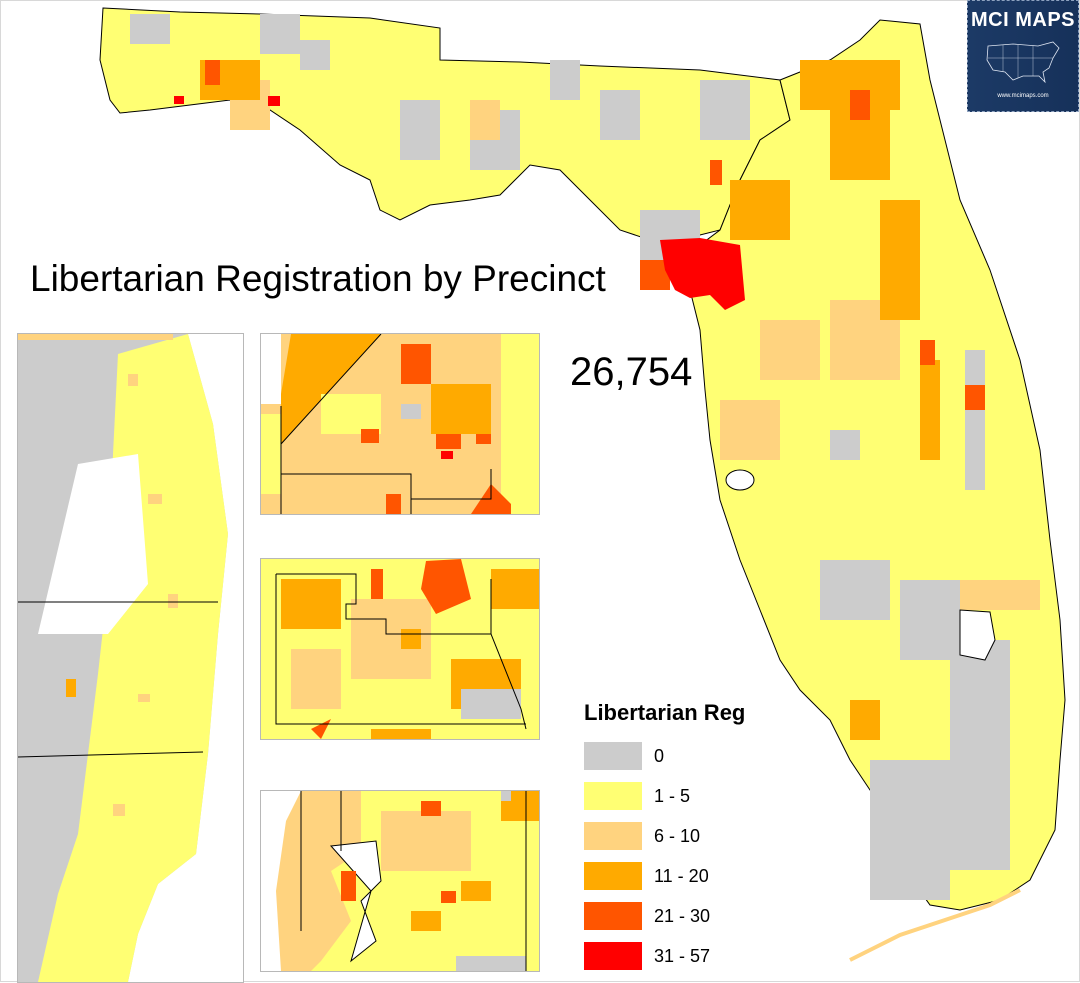  I want to click on us-map-icon, so click(1023, 62).